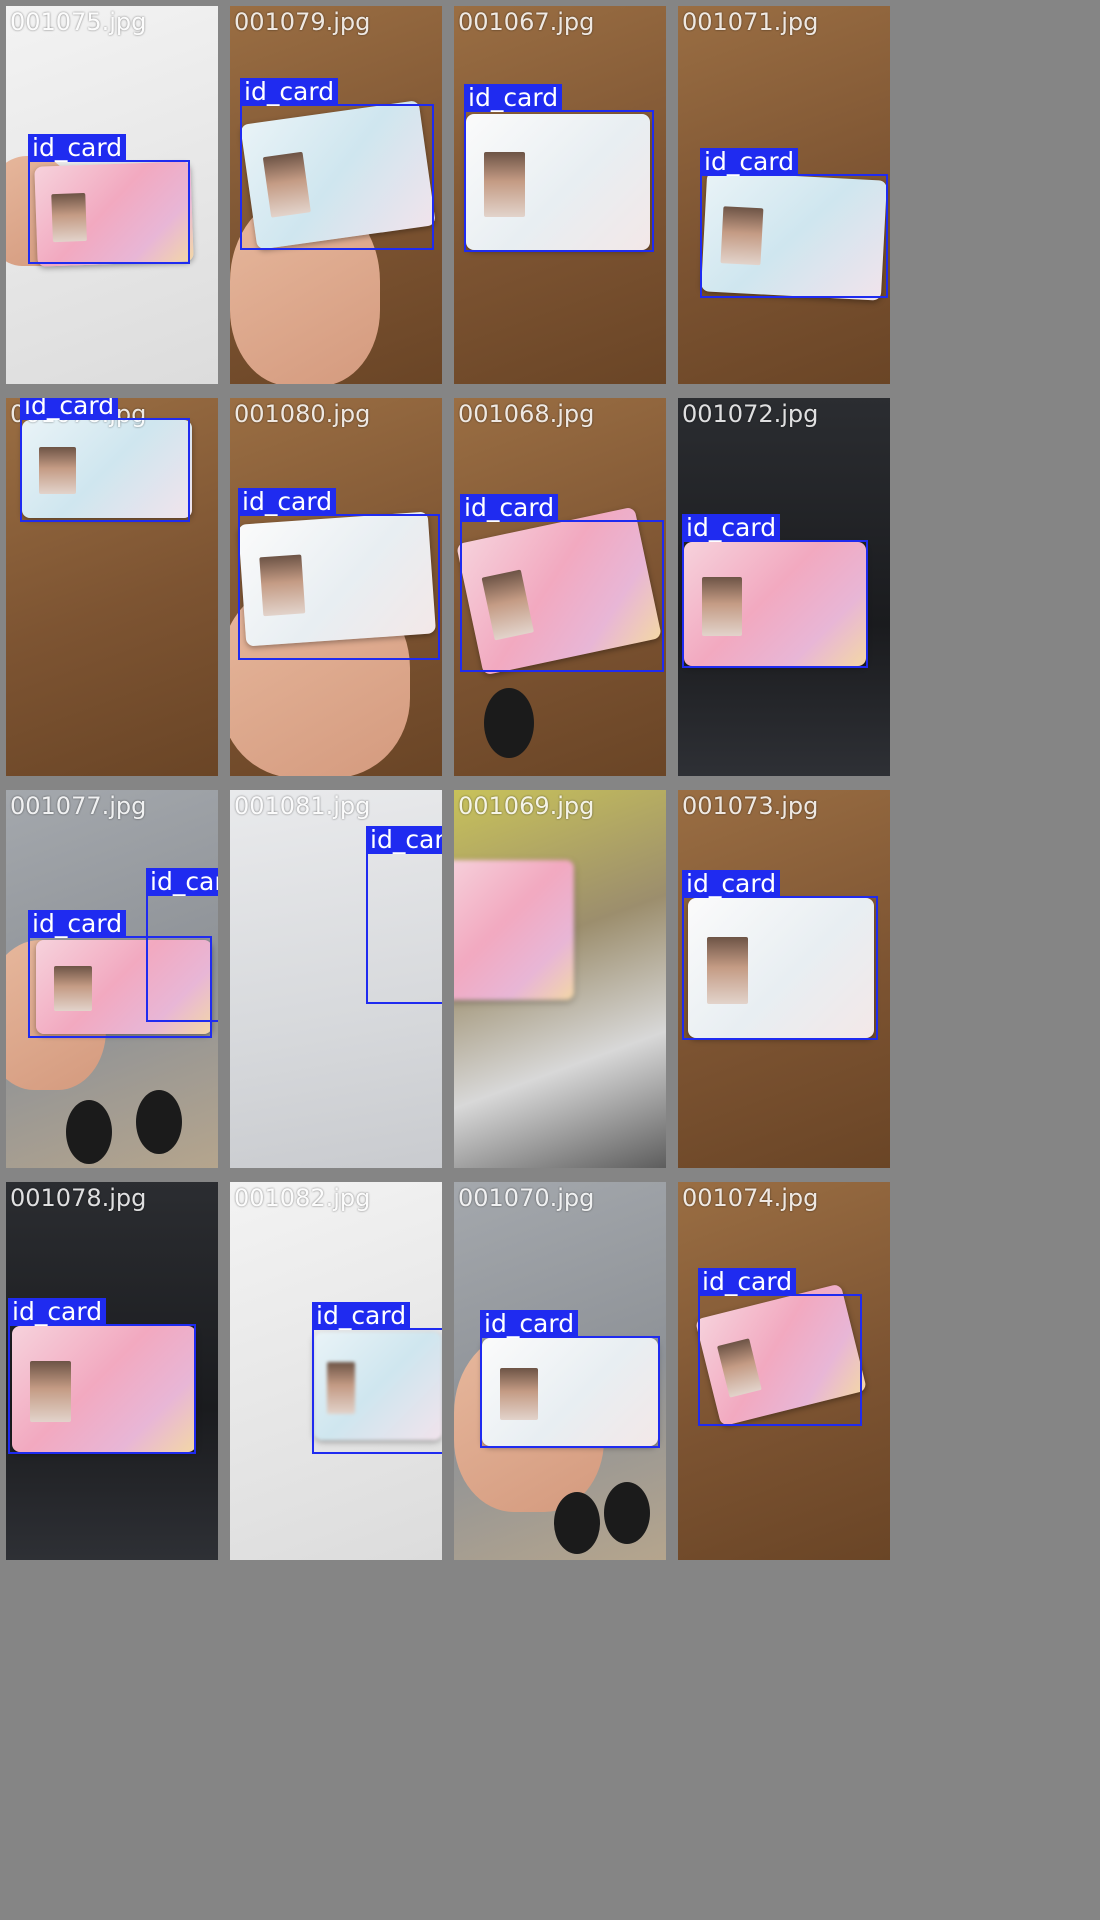  I want to click on image-tile: 001068.jpg id_card, so click(560, 587).